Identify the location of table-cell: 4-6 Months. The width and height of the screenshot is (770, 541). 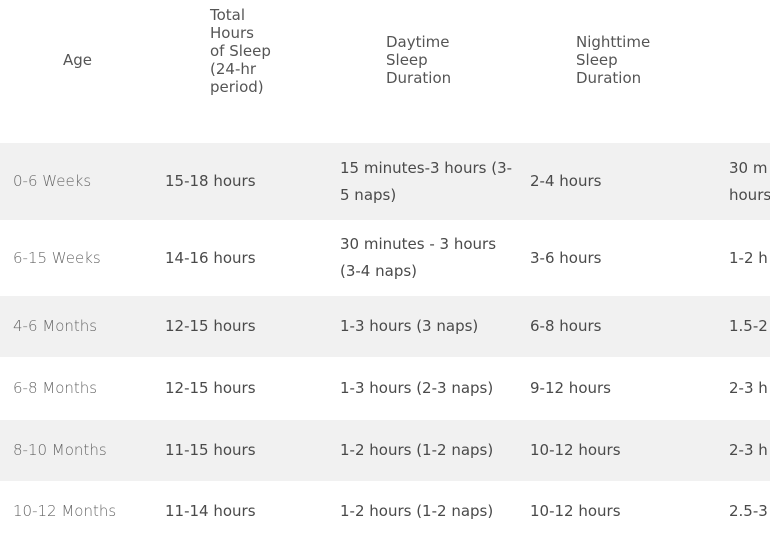
(55, 326).